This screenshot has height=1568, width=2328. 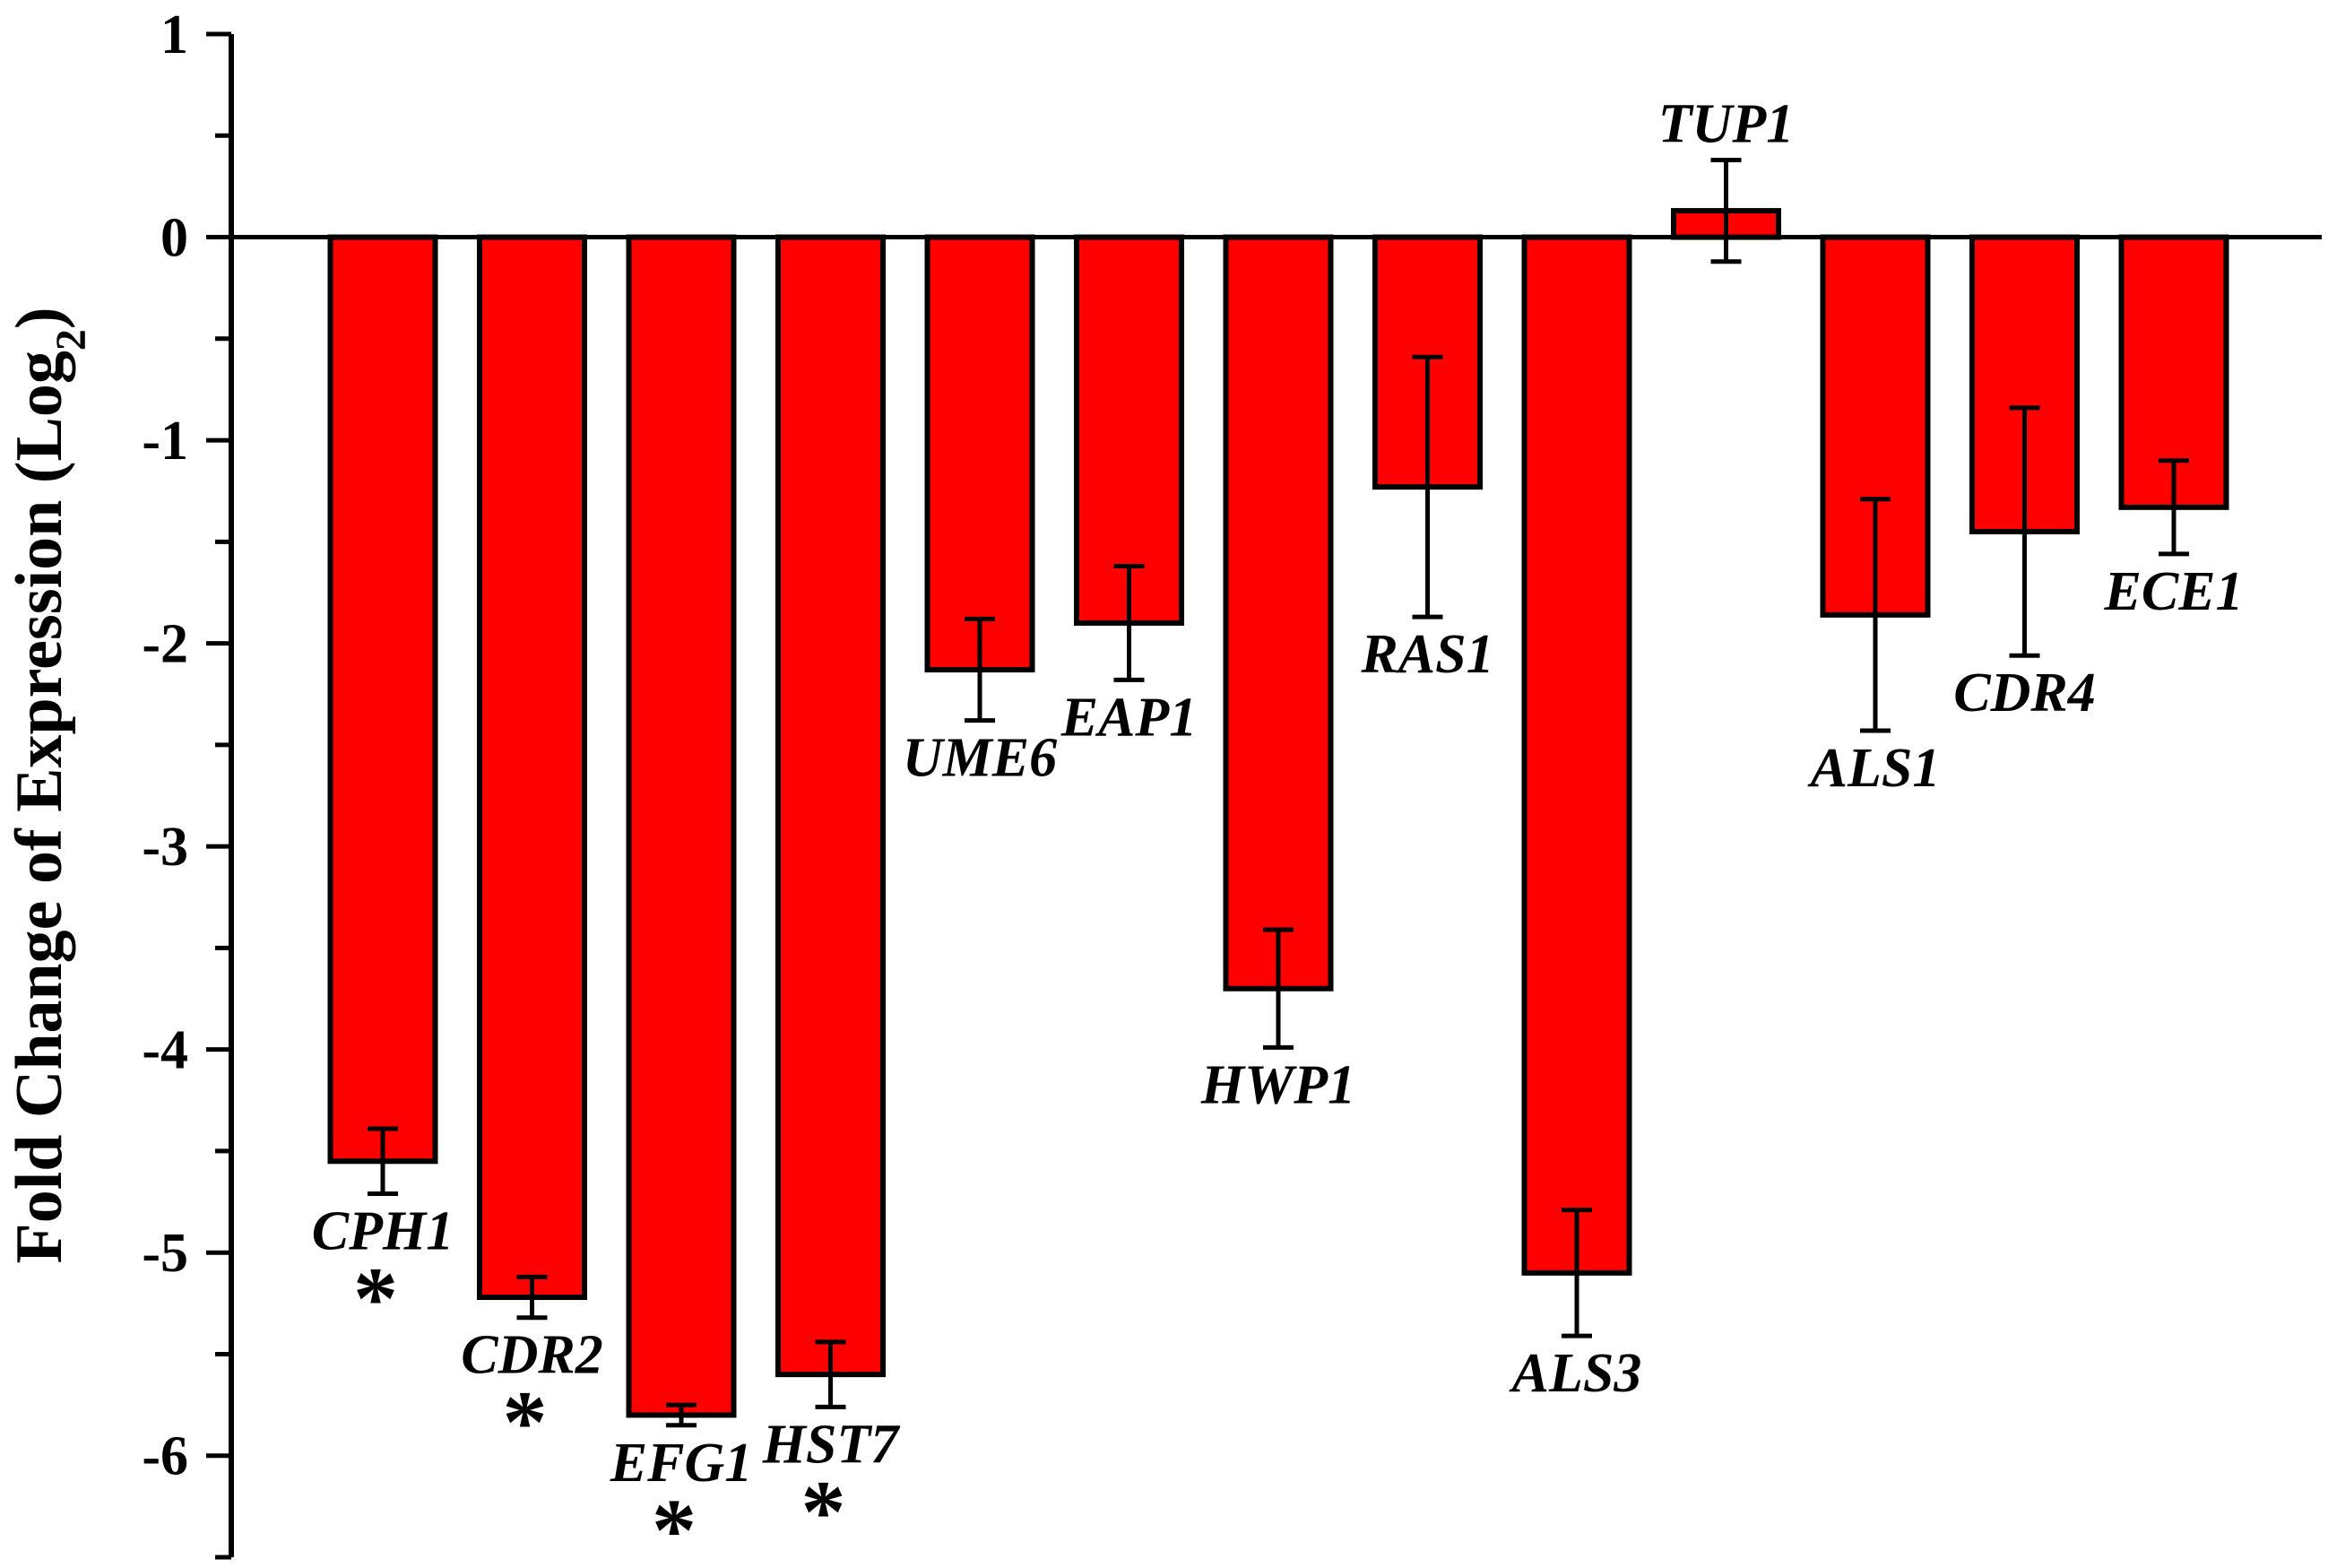 I want to click on bar-als1, so click(x=1875, y=426).